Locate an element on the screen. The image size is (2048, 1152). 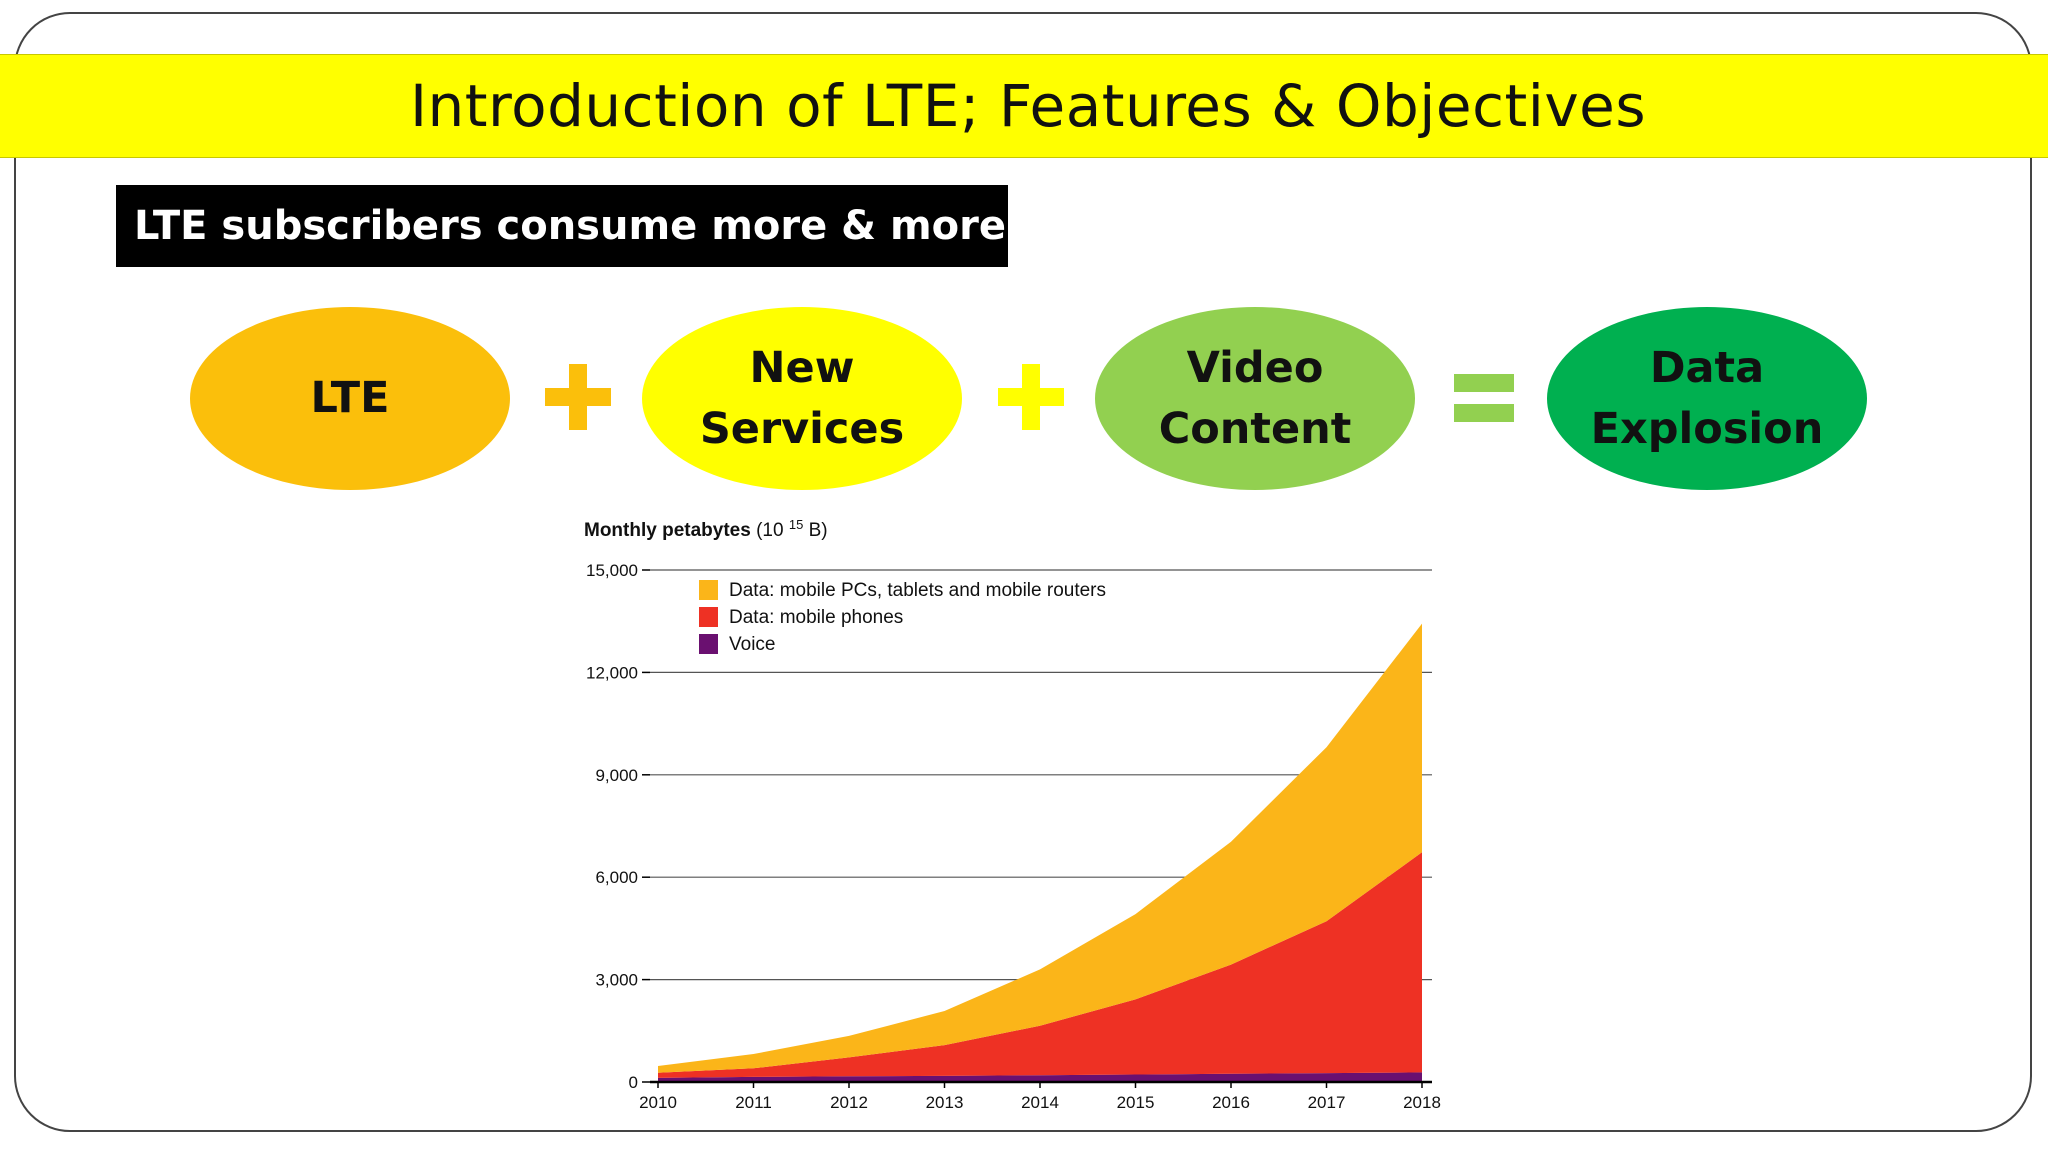
x-tick-label: 2016 is located at coordinates (1231, 1102).